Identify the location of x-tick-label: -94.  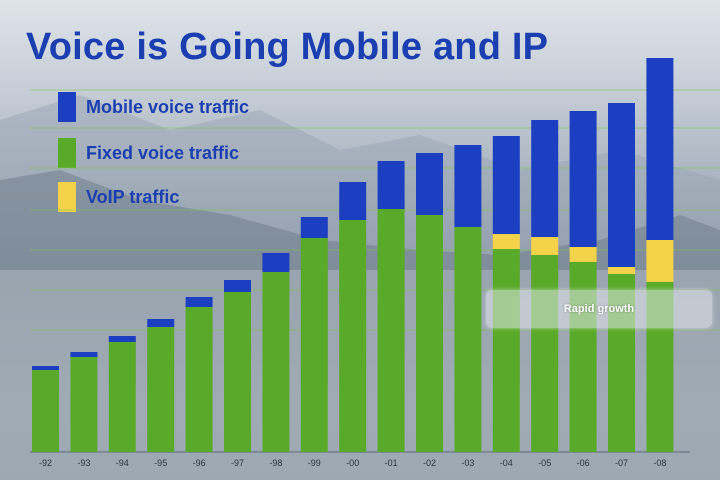
(122, 463).